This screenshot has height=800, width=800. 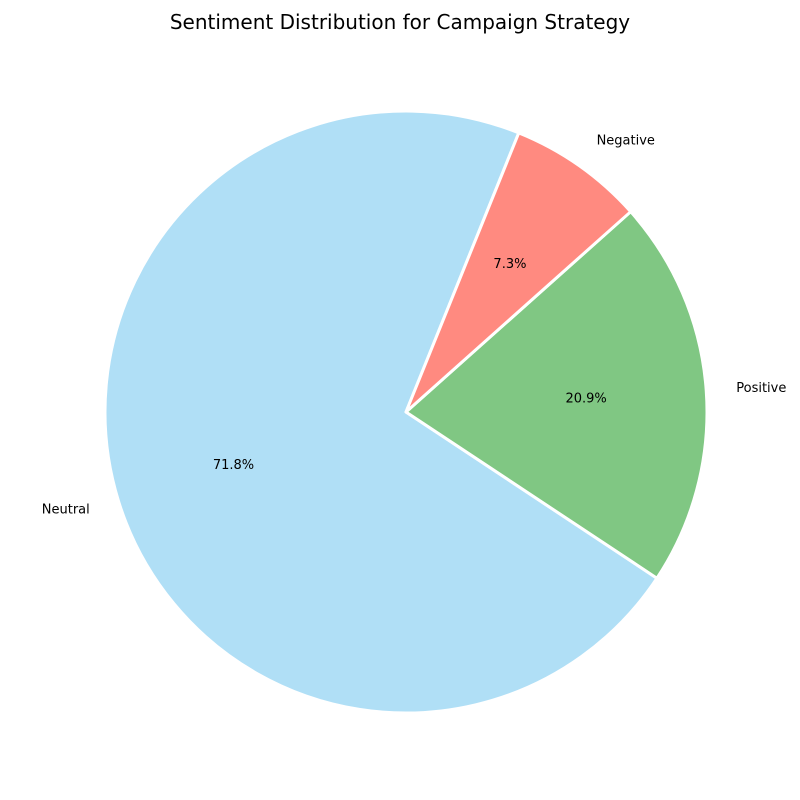 I want to click on slice-label-positive: Positive, so click(x=761, y=388).